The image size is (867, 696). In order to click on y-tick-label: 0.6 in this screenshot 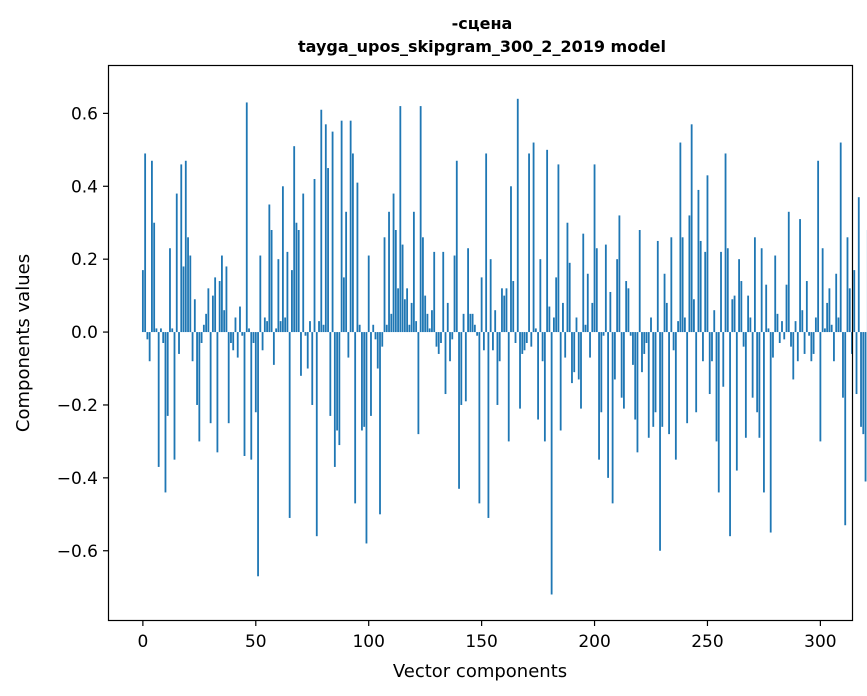, I will do `click(84, 114)`.